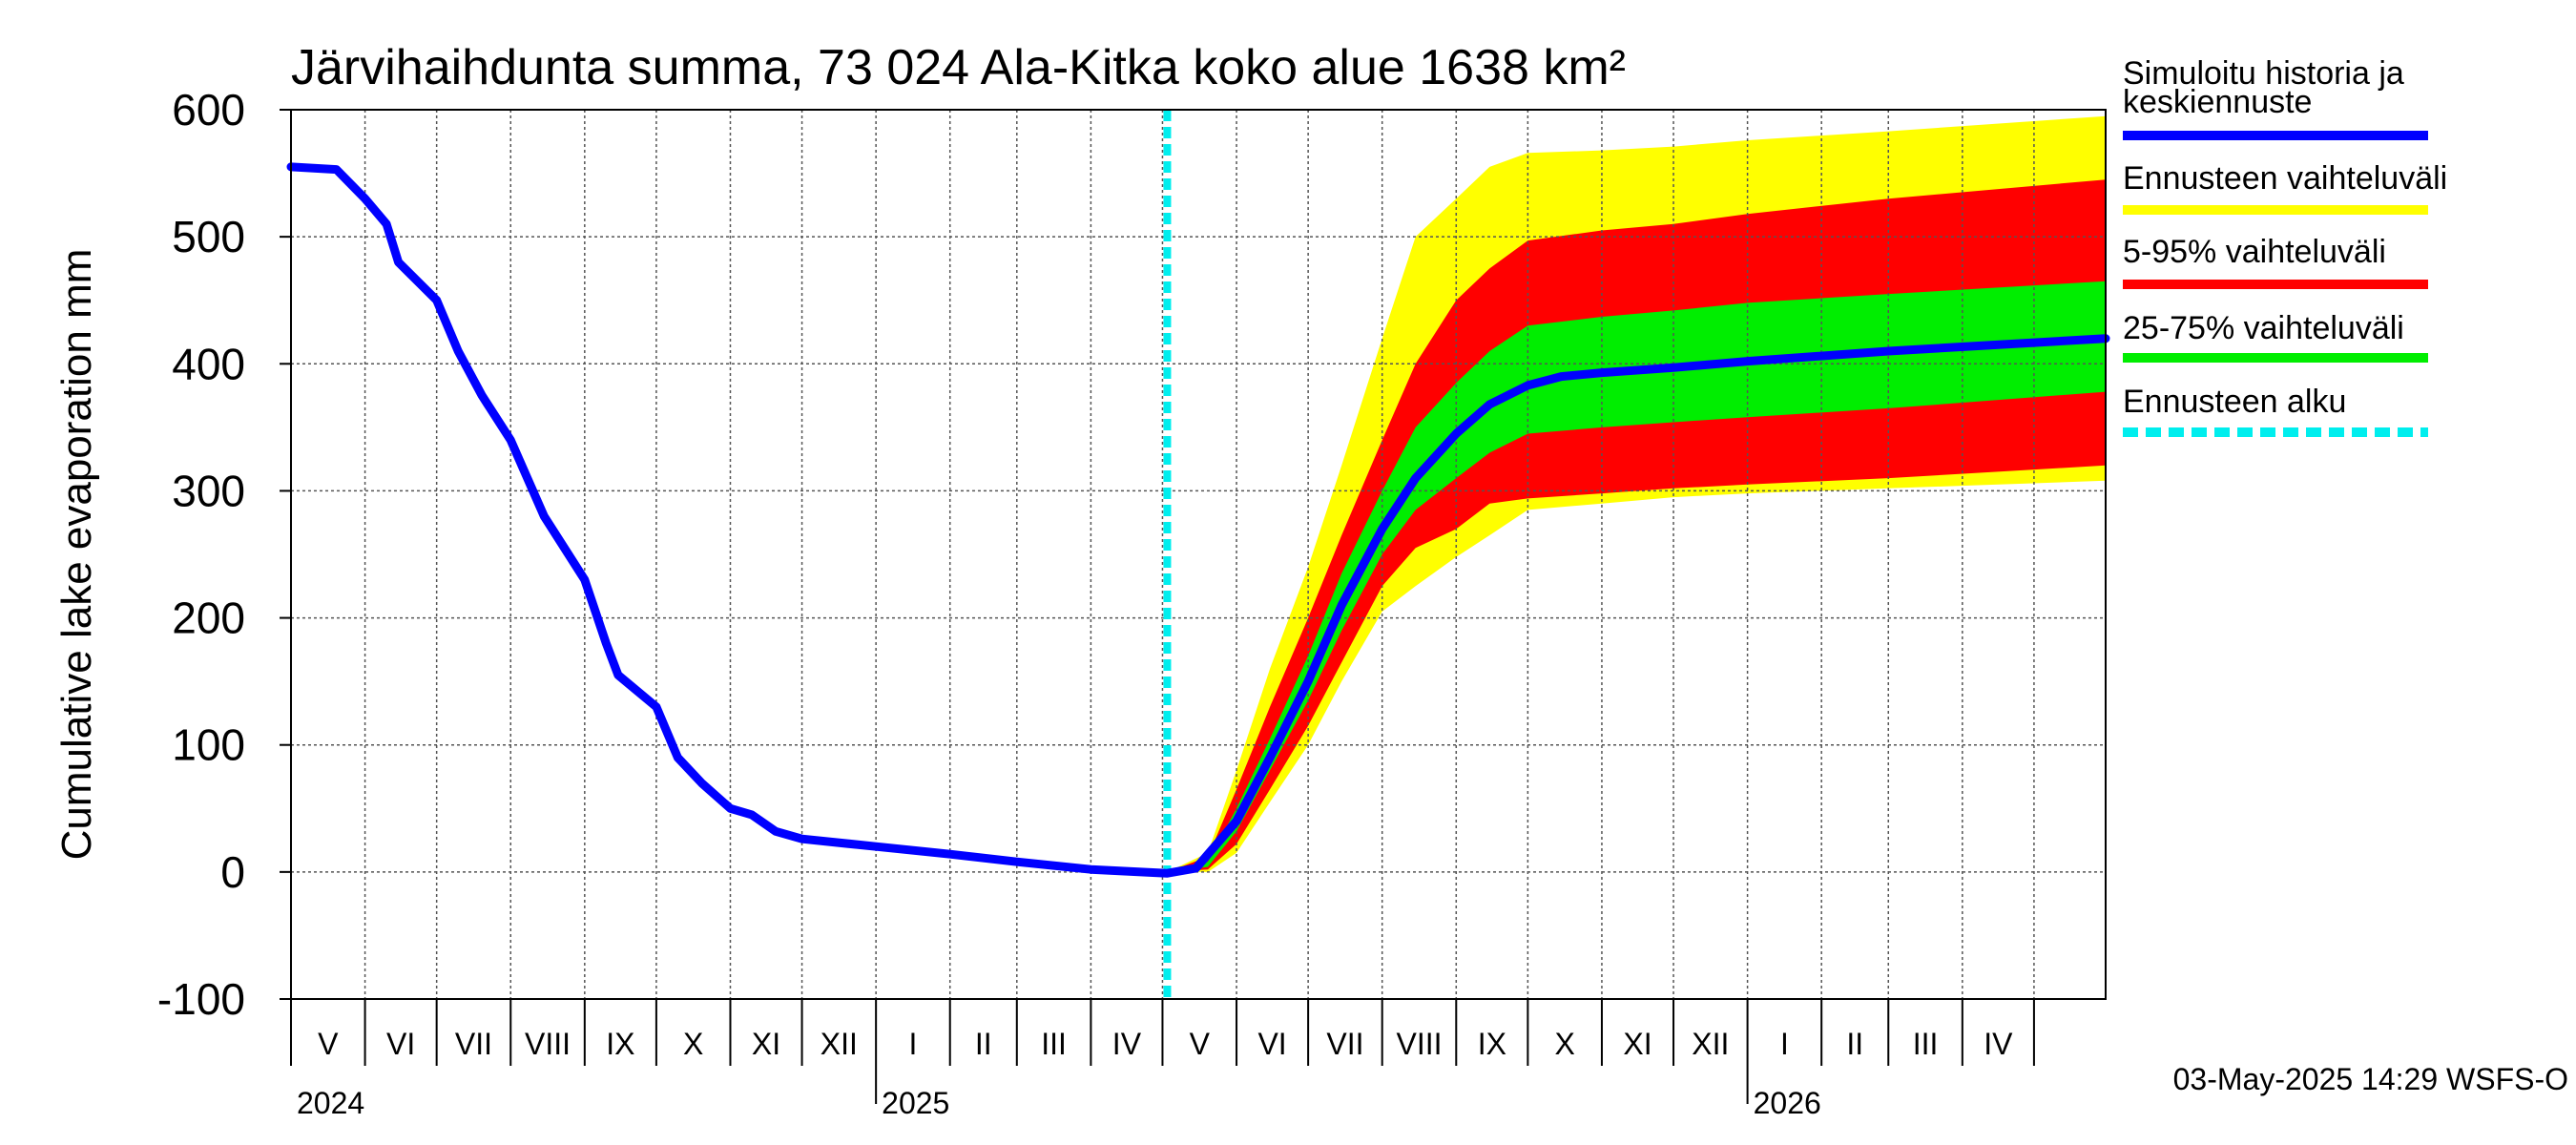  Describe the element at coordinates (1787, 1103) in the screenshot. I see `x-year-label: 2026` at that location.